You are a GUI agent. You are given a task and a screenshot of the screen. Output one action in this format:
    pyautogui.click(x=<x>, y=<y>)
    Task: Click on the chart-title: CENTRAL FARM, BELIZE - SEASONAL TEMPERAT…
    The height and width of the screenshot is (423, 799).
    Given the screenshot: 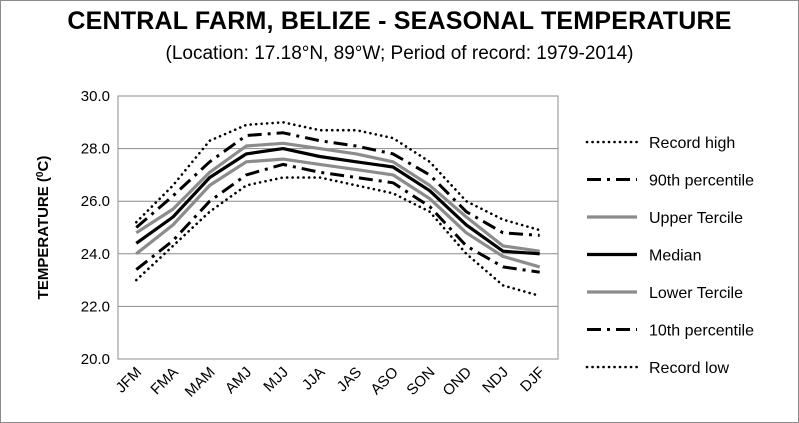 What is the action you would take?
    pyautogui.click(x=399, y=21)
    